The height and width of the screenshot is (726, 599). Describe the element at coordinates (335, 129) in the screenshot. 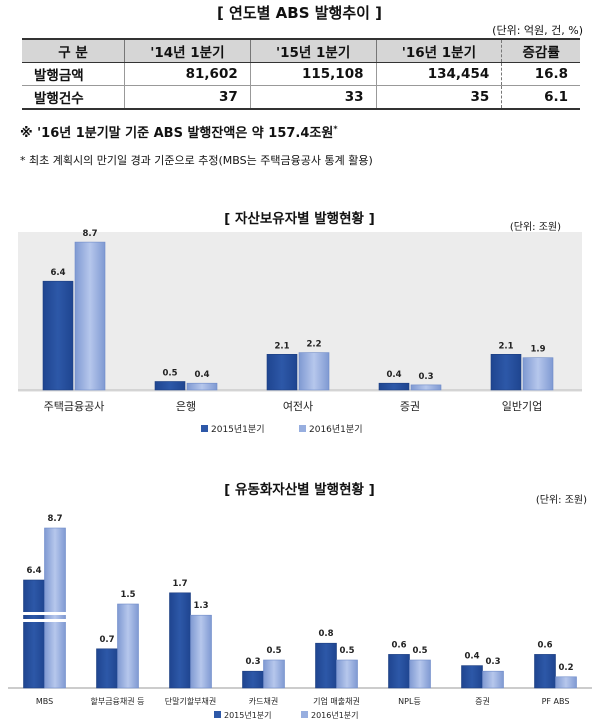

I see `footnote-mark: *` at that location.